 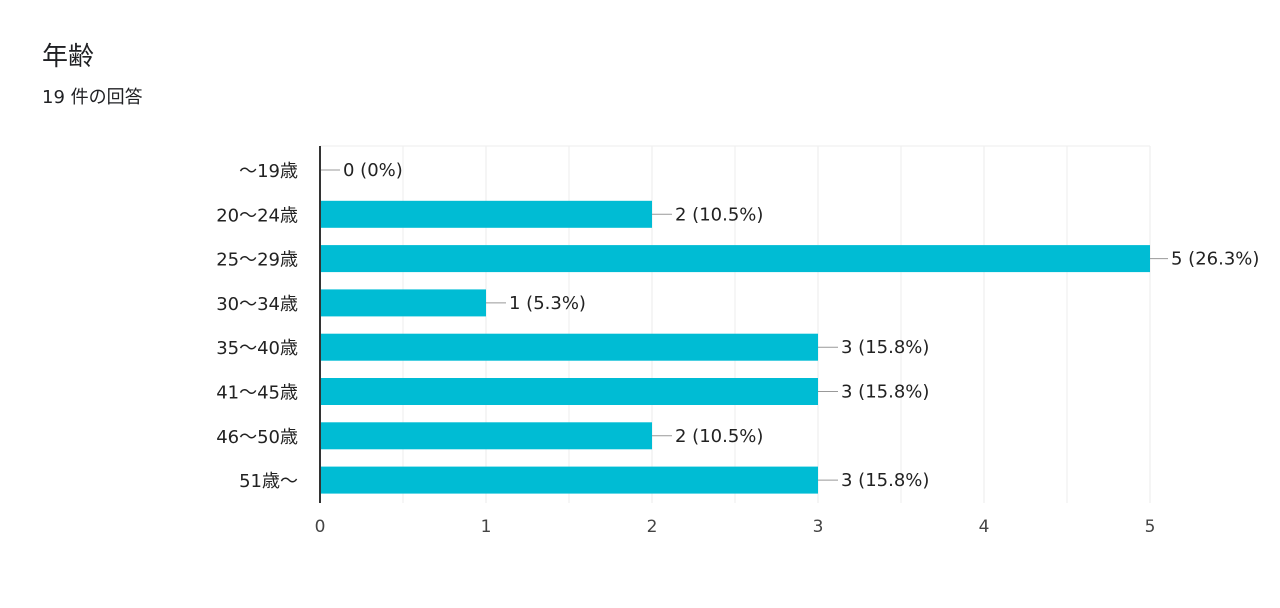 What do you see at coordinates (1215, 259) in the screenshot?
I see `data-label: 5 (26.3%)` at bounding box center [1215, 259].